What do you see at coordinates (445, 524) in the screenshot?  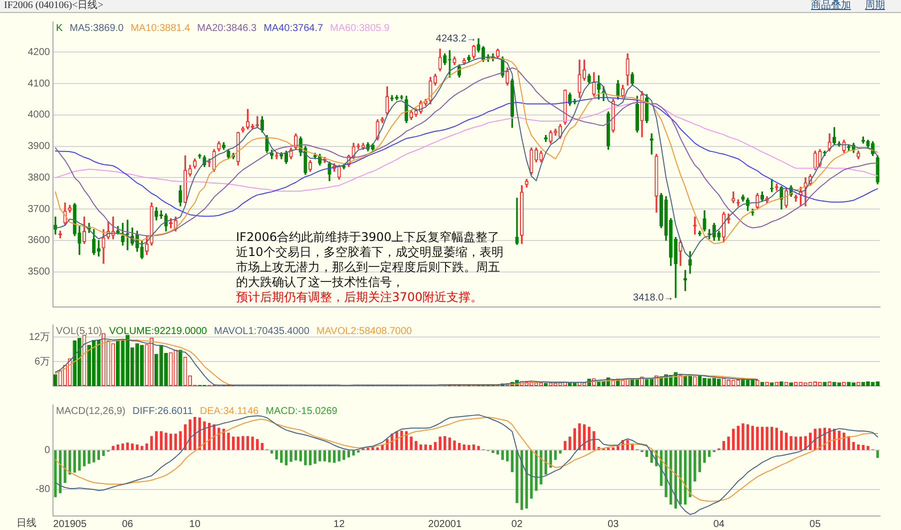 I see `x-tick-label: 202001` at bounding box center [445, 524].